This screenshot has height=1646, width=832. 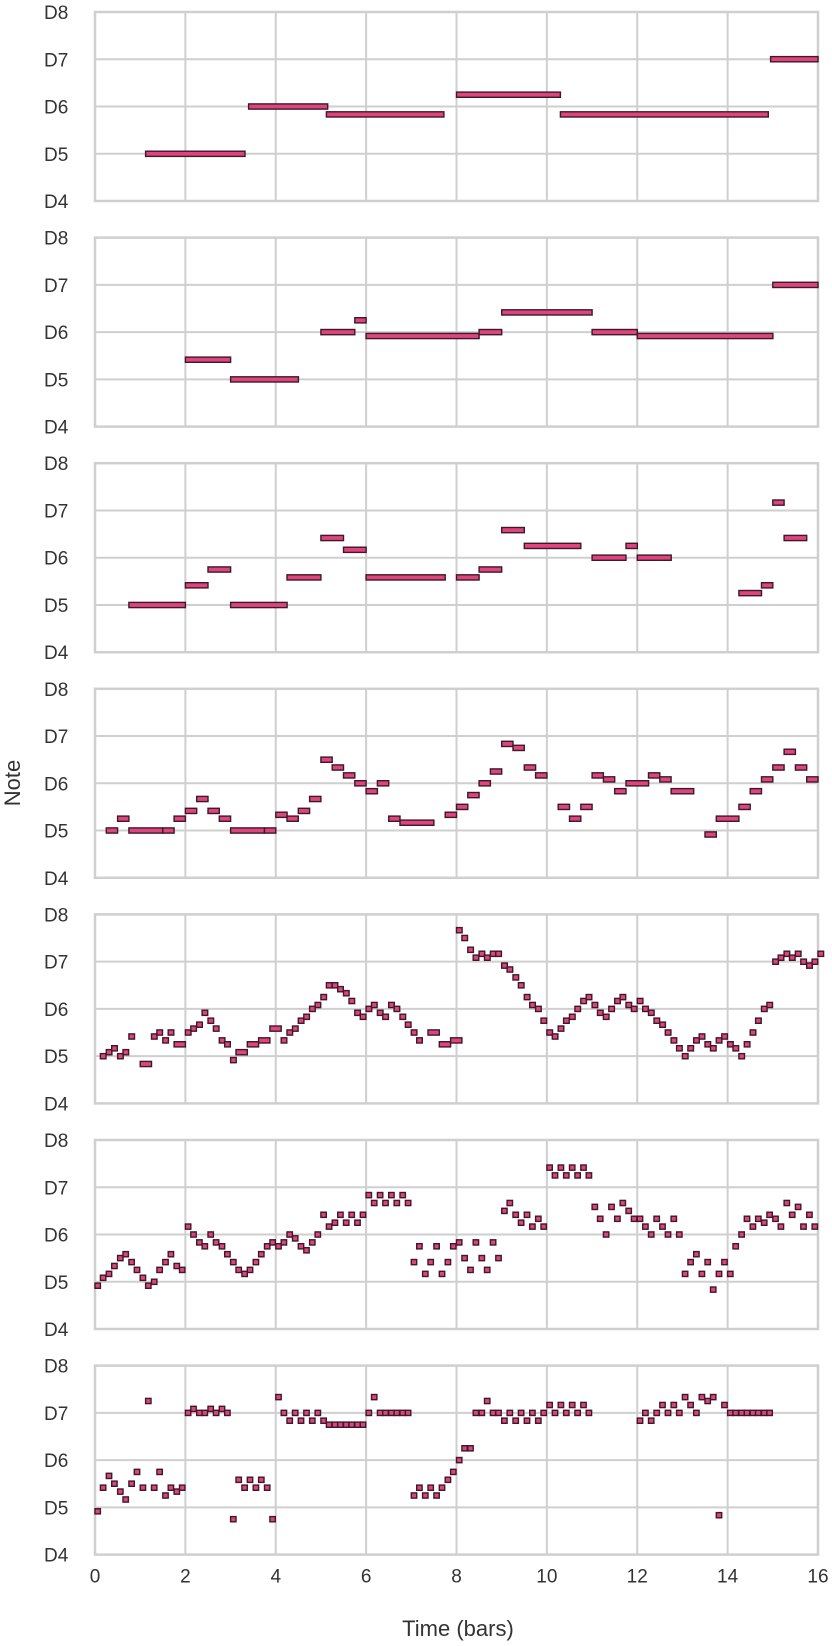 I want to click on panel-3: D4 D5 D6 D7 D8, so click(x=432, y=559).